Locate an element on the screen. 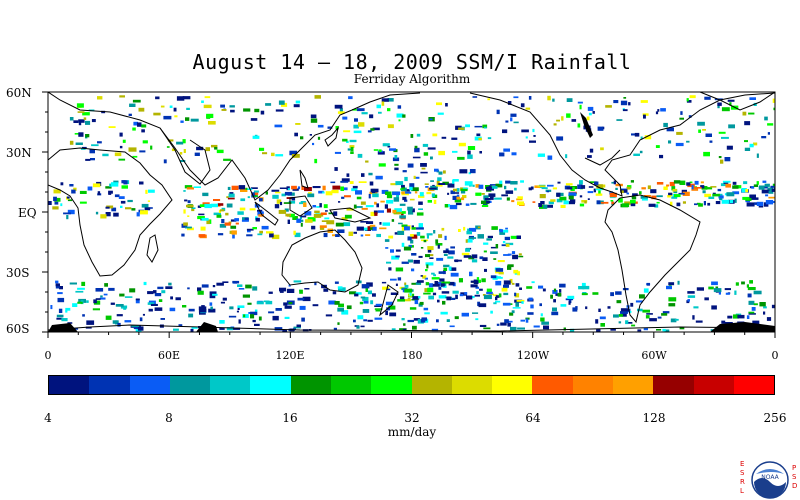 The image size is (800, 500). noaa-emblem-icon: NOAA is located at coordinates (770, 480).